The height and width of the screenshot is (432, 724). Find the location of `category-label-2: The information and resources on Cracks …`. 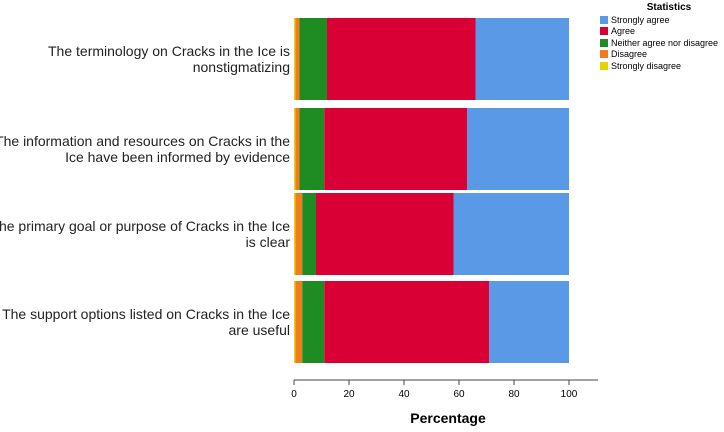

category-label-2: The information and resources on Cracks … is located at coordinates (145, 149).